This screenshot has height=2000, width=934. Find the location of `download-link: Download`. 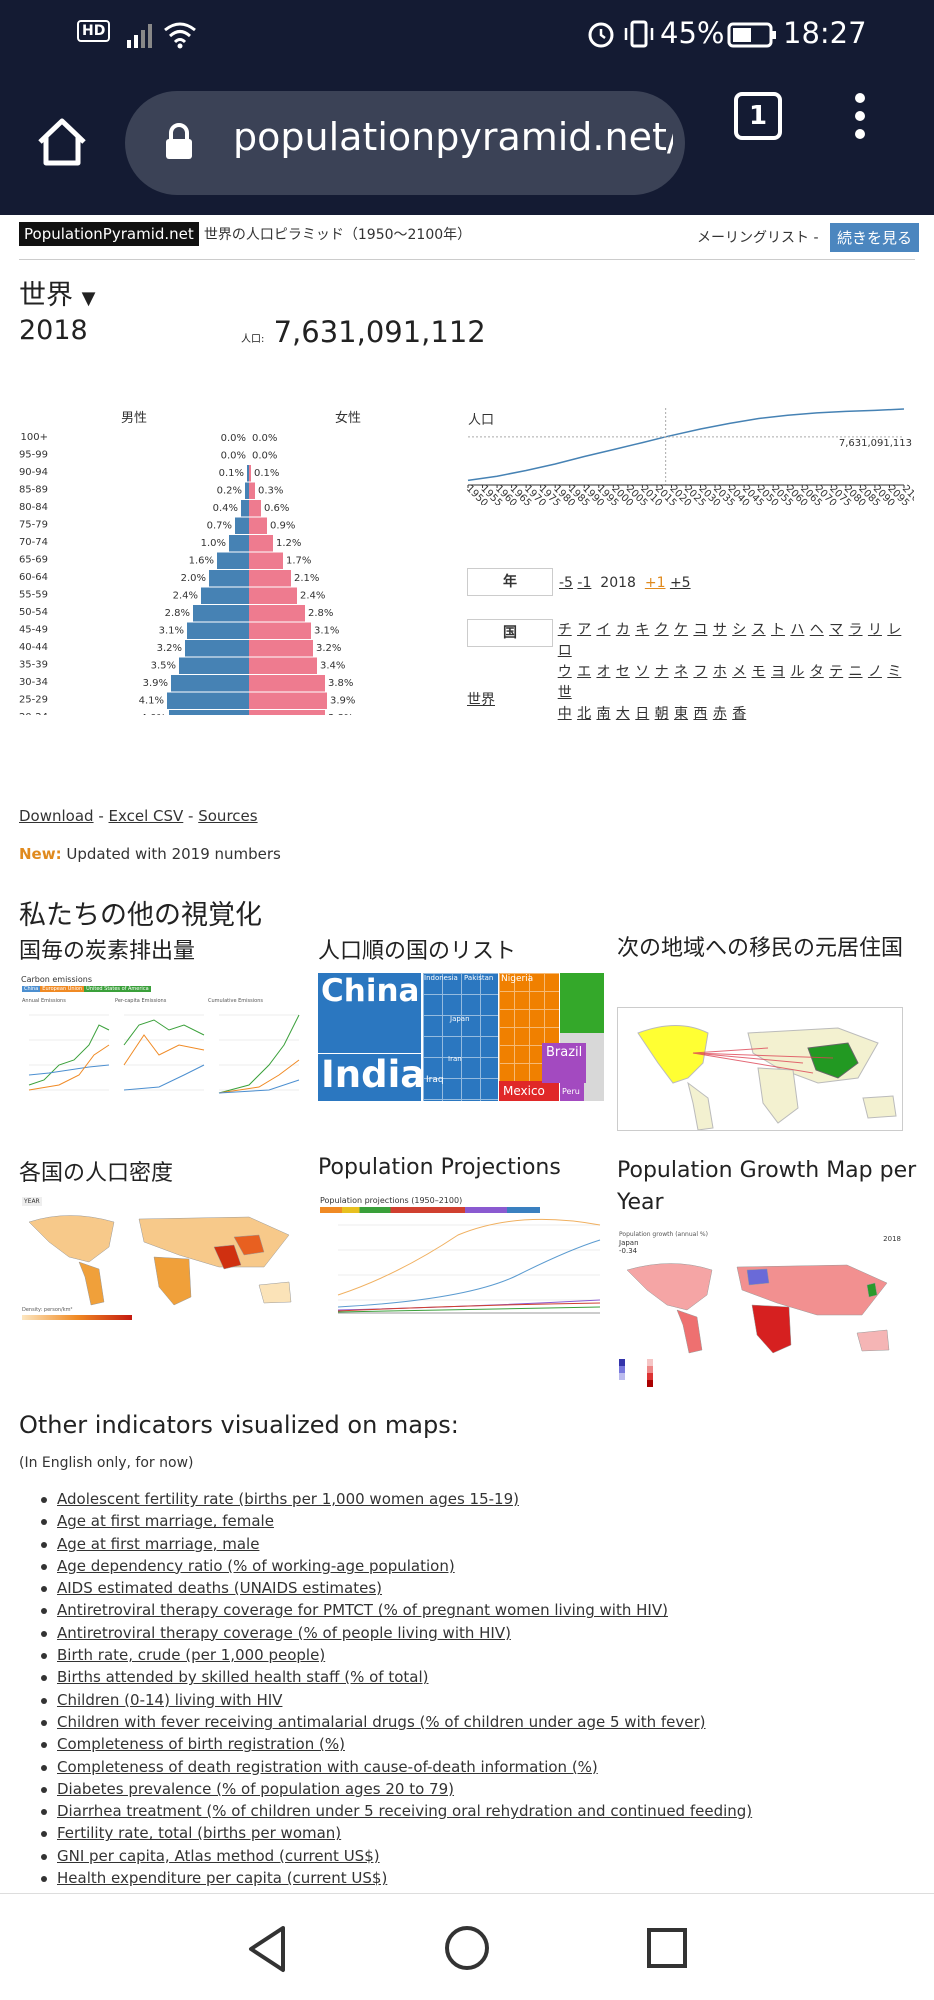

download-link: Download is located at coordinates (56, 816).